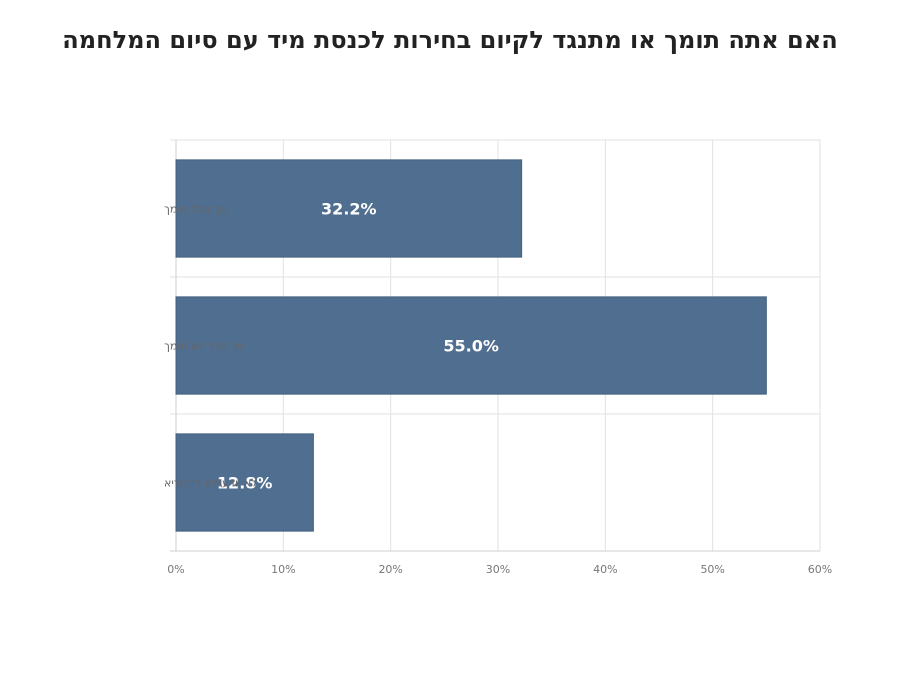  What do you see at coordinates (498, 569) in the screenshot?
I see `x-tick-label: 30%` at bounding box center [498, 569].